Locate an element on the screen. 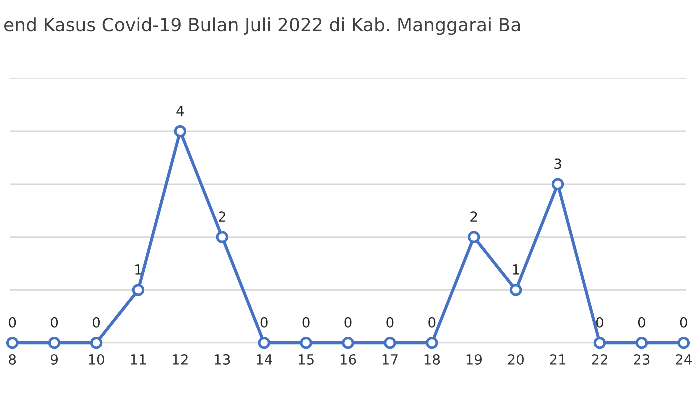  x-tick-label: 12 is located at coordinates (180, 359).